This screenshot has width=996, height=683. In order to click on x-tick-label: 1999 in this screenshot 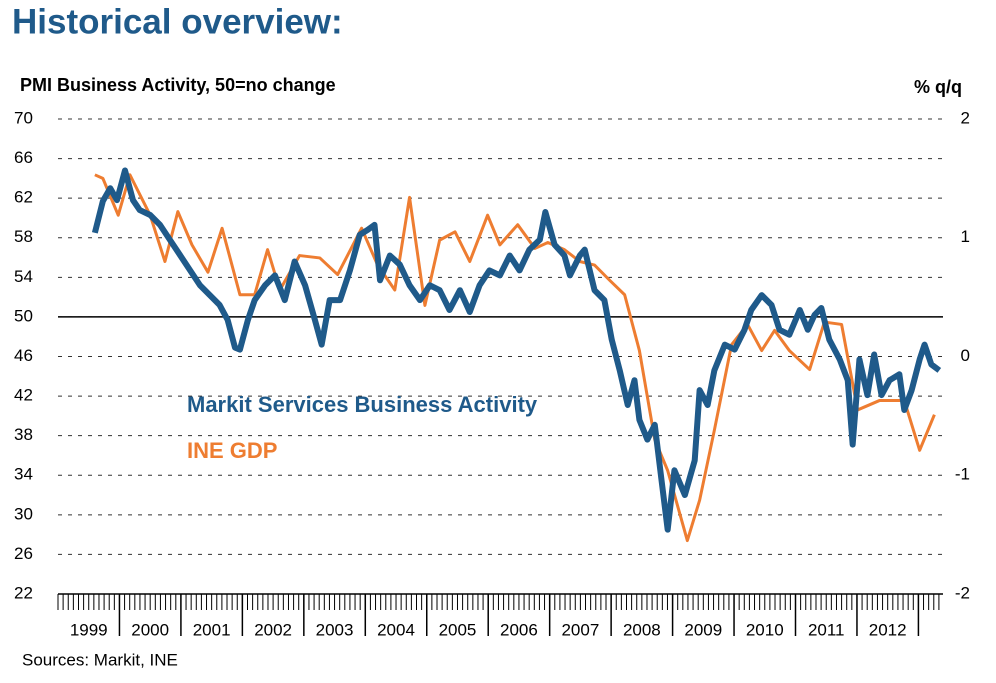, I will do `click(89, 629)`.